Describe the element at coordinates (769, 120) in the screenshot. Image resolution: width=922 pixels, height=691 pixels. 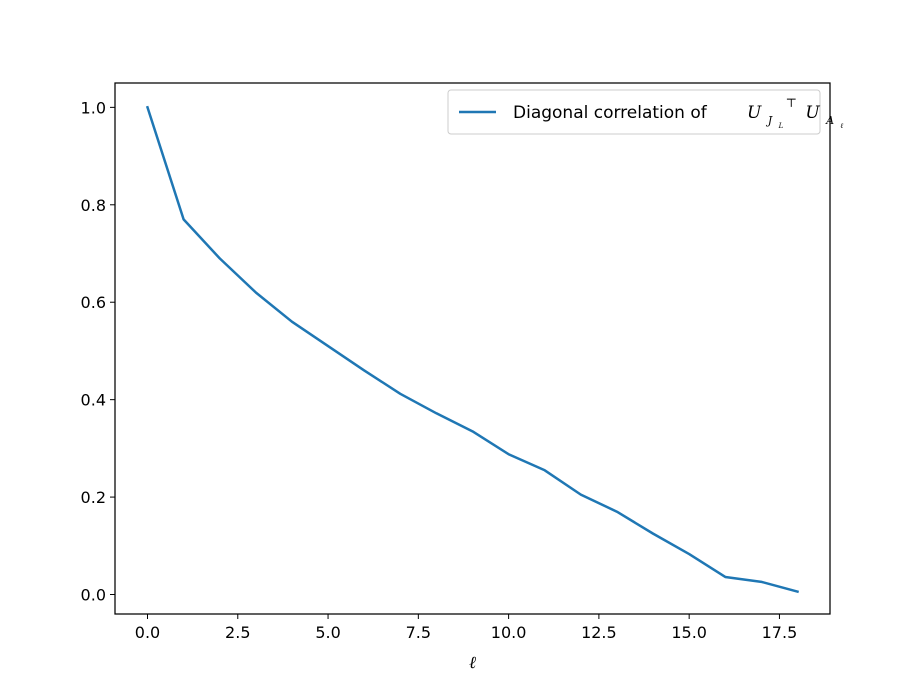
I see `legend-math-sub-j: J` at that location.